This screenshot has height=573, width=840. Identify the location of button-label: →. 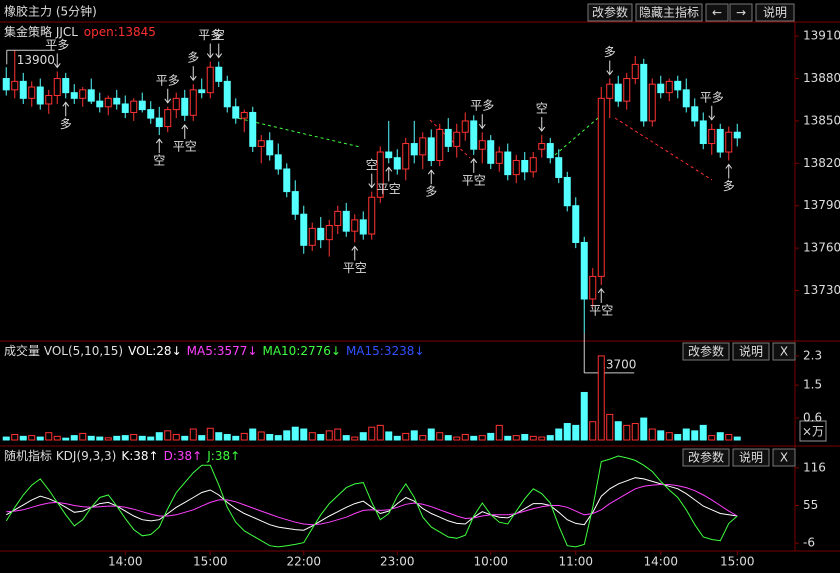
(741, 13).